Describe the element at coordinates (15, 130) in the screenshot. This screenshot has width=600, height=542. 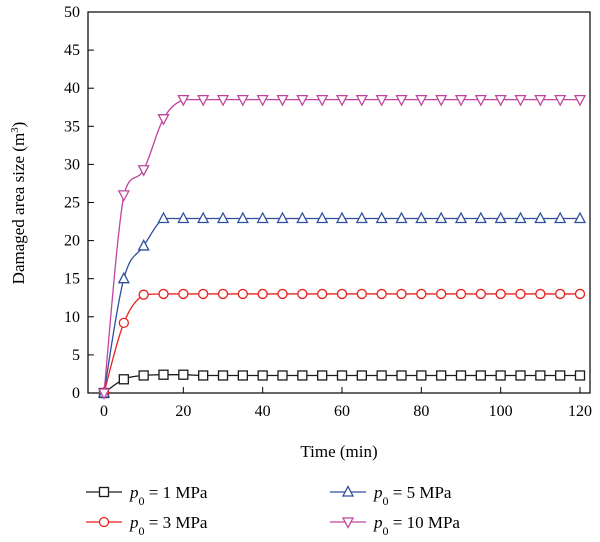
I see `y-axis-label-sup: 3` at that location.